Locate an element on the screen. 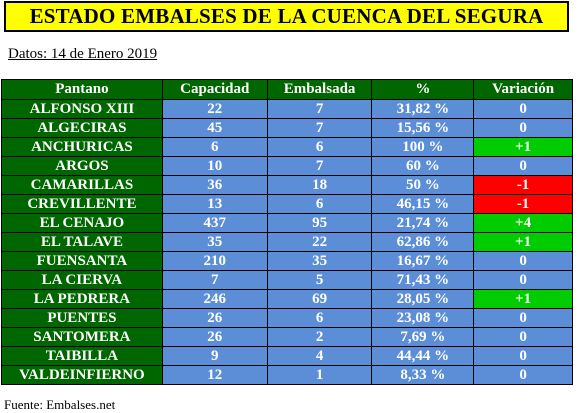  table-row: LA PEDRERA 246 69 28,05 % +1 is located at coordinates (287, 299).